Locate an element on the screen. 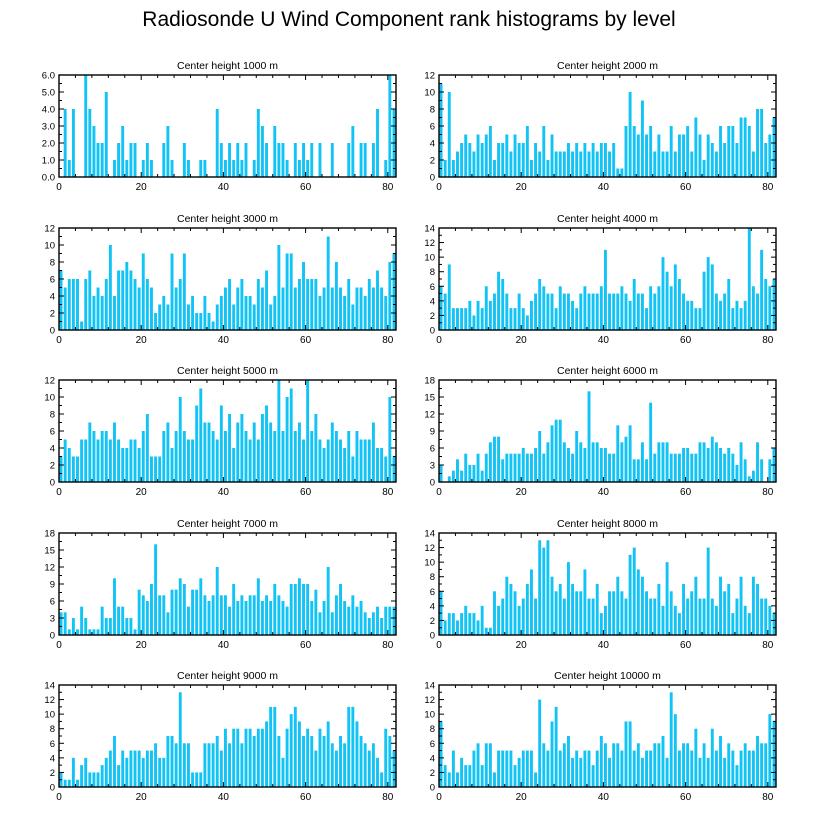  x-tick-label: 60 is located at coordinates (686, 492).